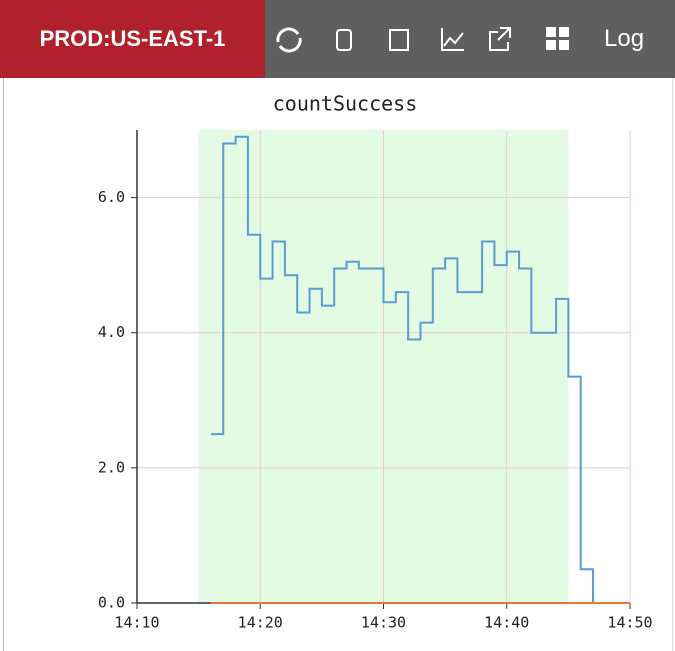 Image resolution: width=675 pixels, height=651 pixels. I want to click on y-tick-label: 4.0, so click(111, 332).